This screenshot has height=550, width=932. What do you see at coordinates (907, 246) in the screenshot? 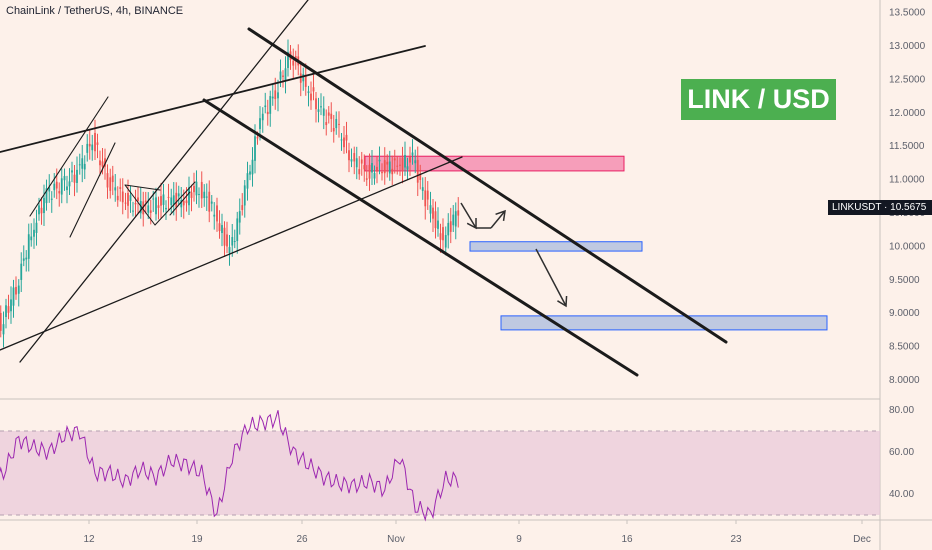
I see `price-tick-label: 10.0000` at bounding box center [907, 246].